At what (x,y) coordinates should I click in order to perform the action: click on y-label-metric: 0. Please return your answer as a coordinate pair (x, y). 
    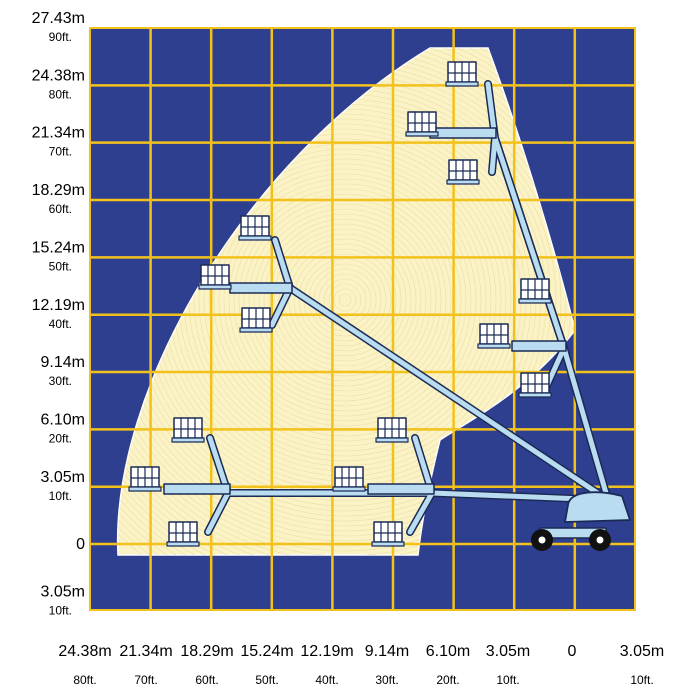
    Looking at the image, I should click on (80, 544).